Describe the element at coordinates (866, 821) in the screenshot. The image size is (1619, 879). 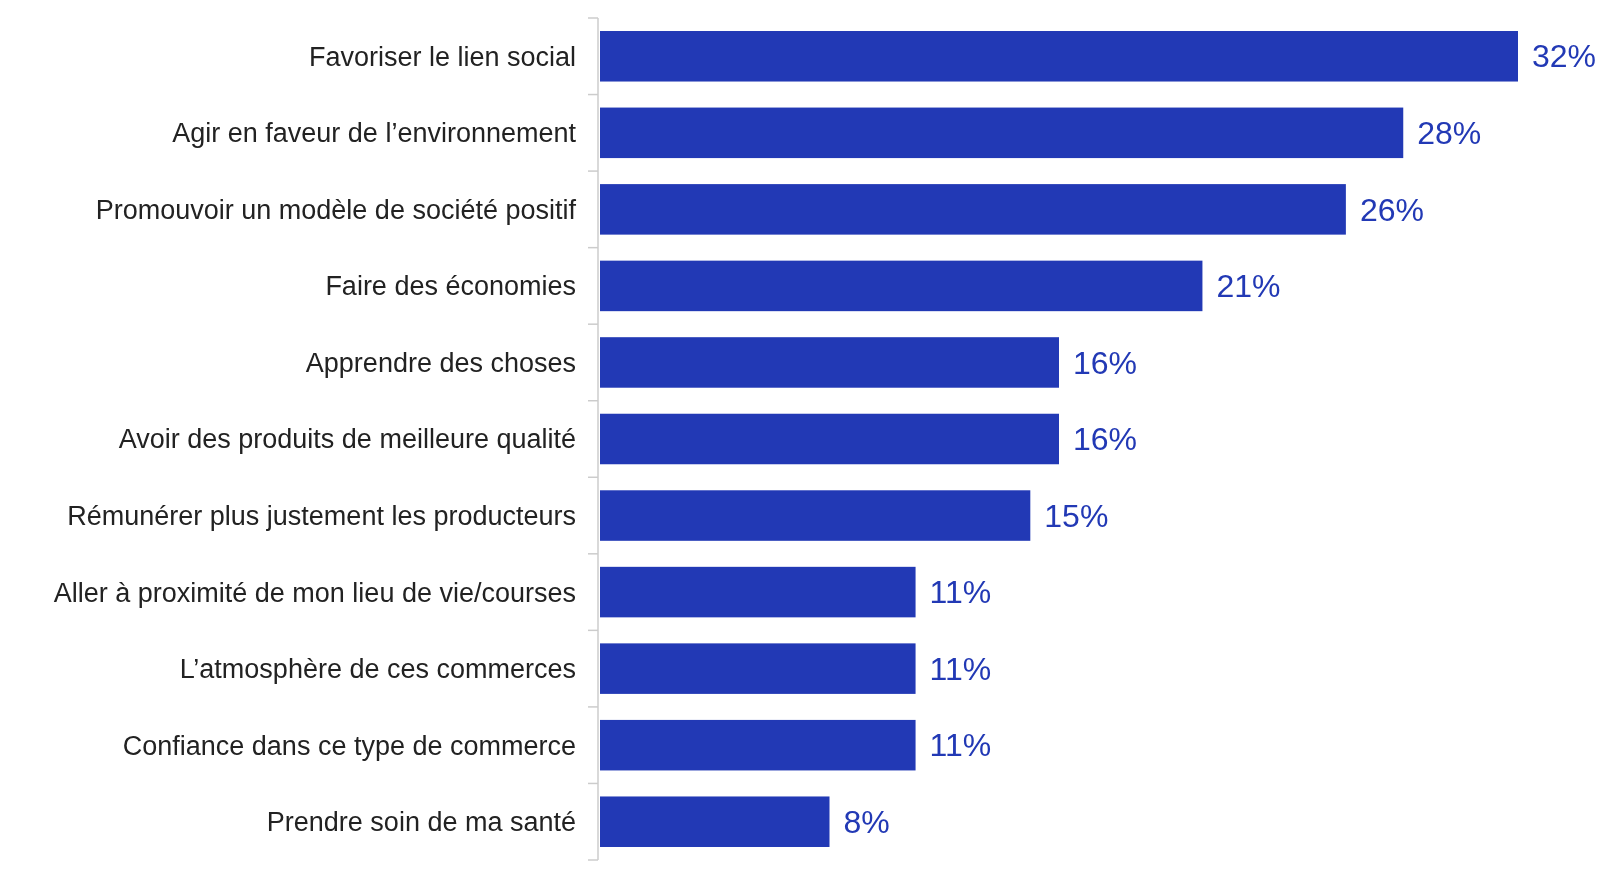
I see `data-label: 8%` at that location.